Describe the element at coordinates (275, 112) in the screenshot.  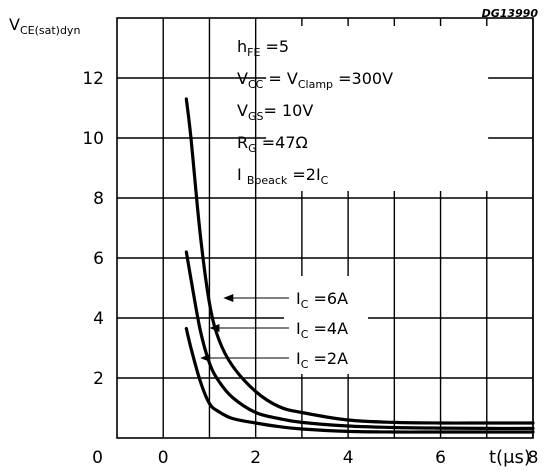
I see `condition-vgs: VGS= 10V` at that location.